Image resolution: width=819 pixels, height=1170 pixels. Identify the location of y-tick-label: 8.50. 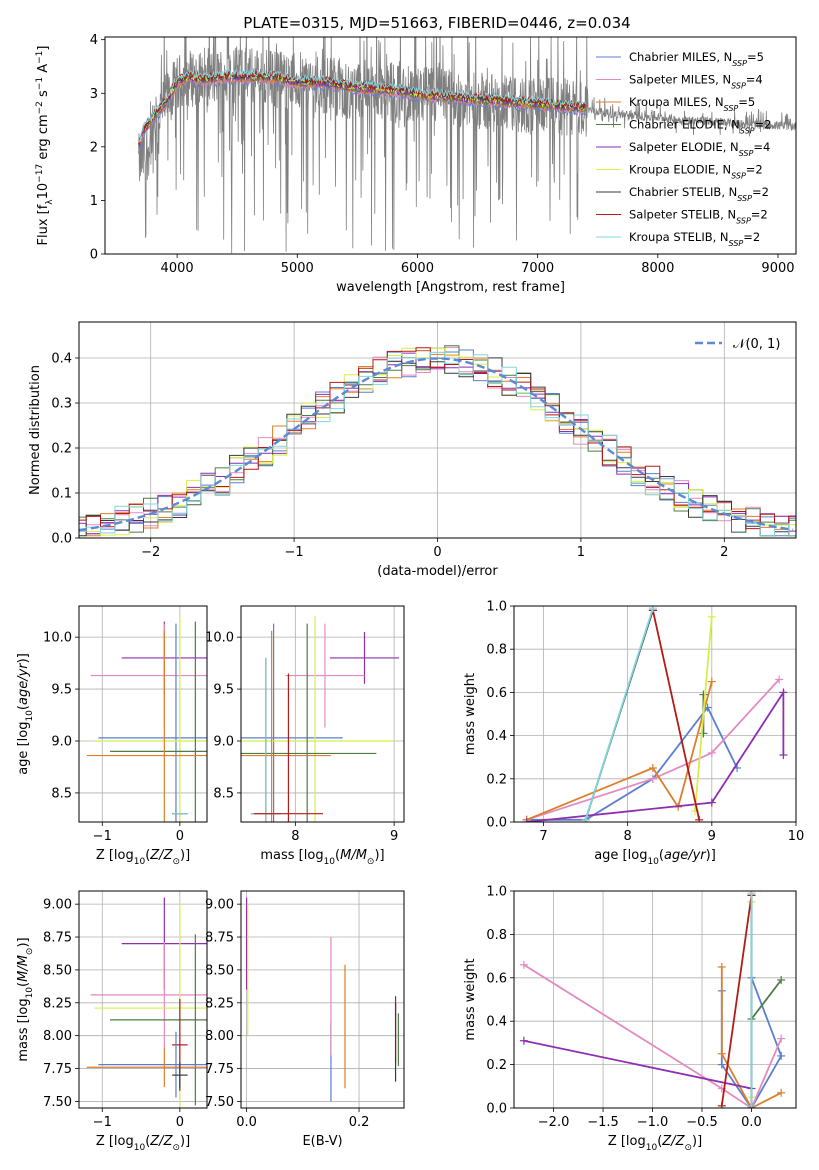
(57, 970).